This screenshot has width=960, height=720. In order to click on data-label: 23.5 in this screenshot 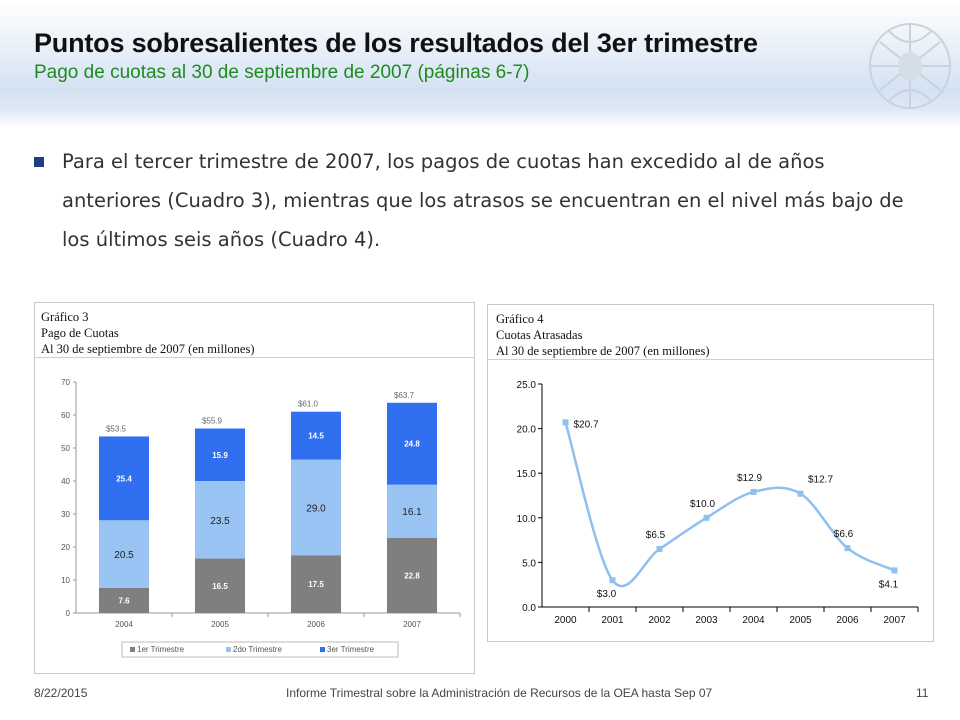, I will do `click(220, 521)`.